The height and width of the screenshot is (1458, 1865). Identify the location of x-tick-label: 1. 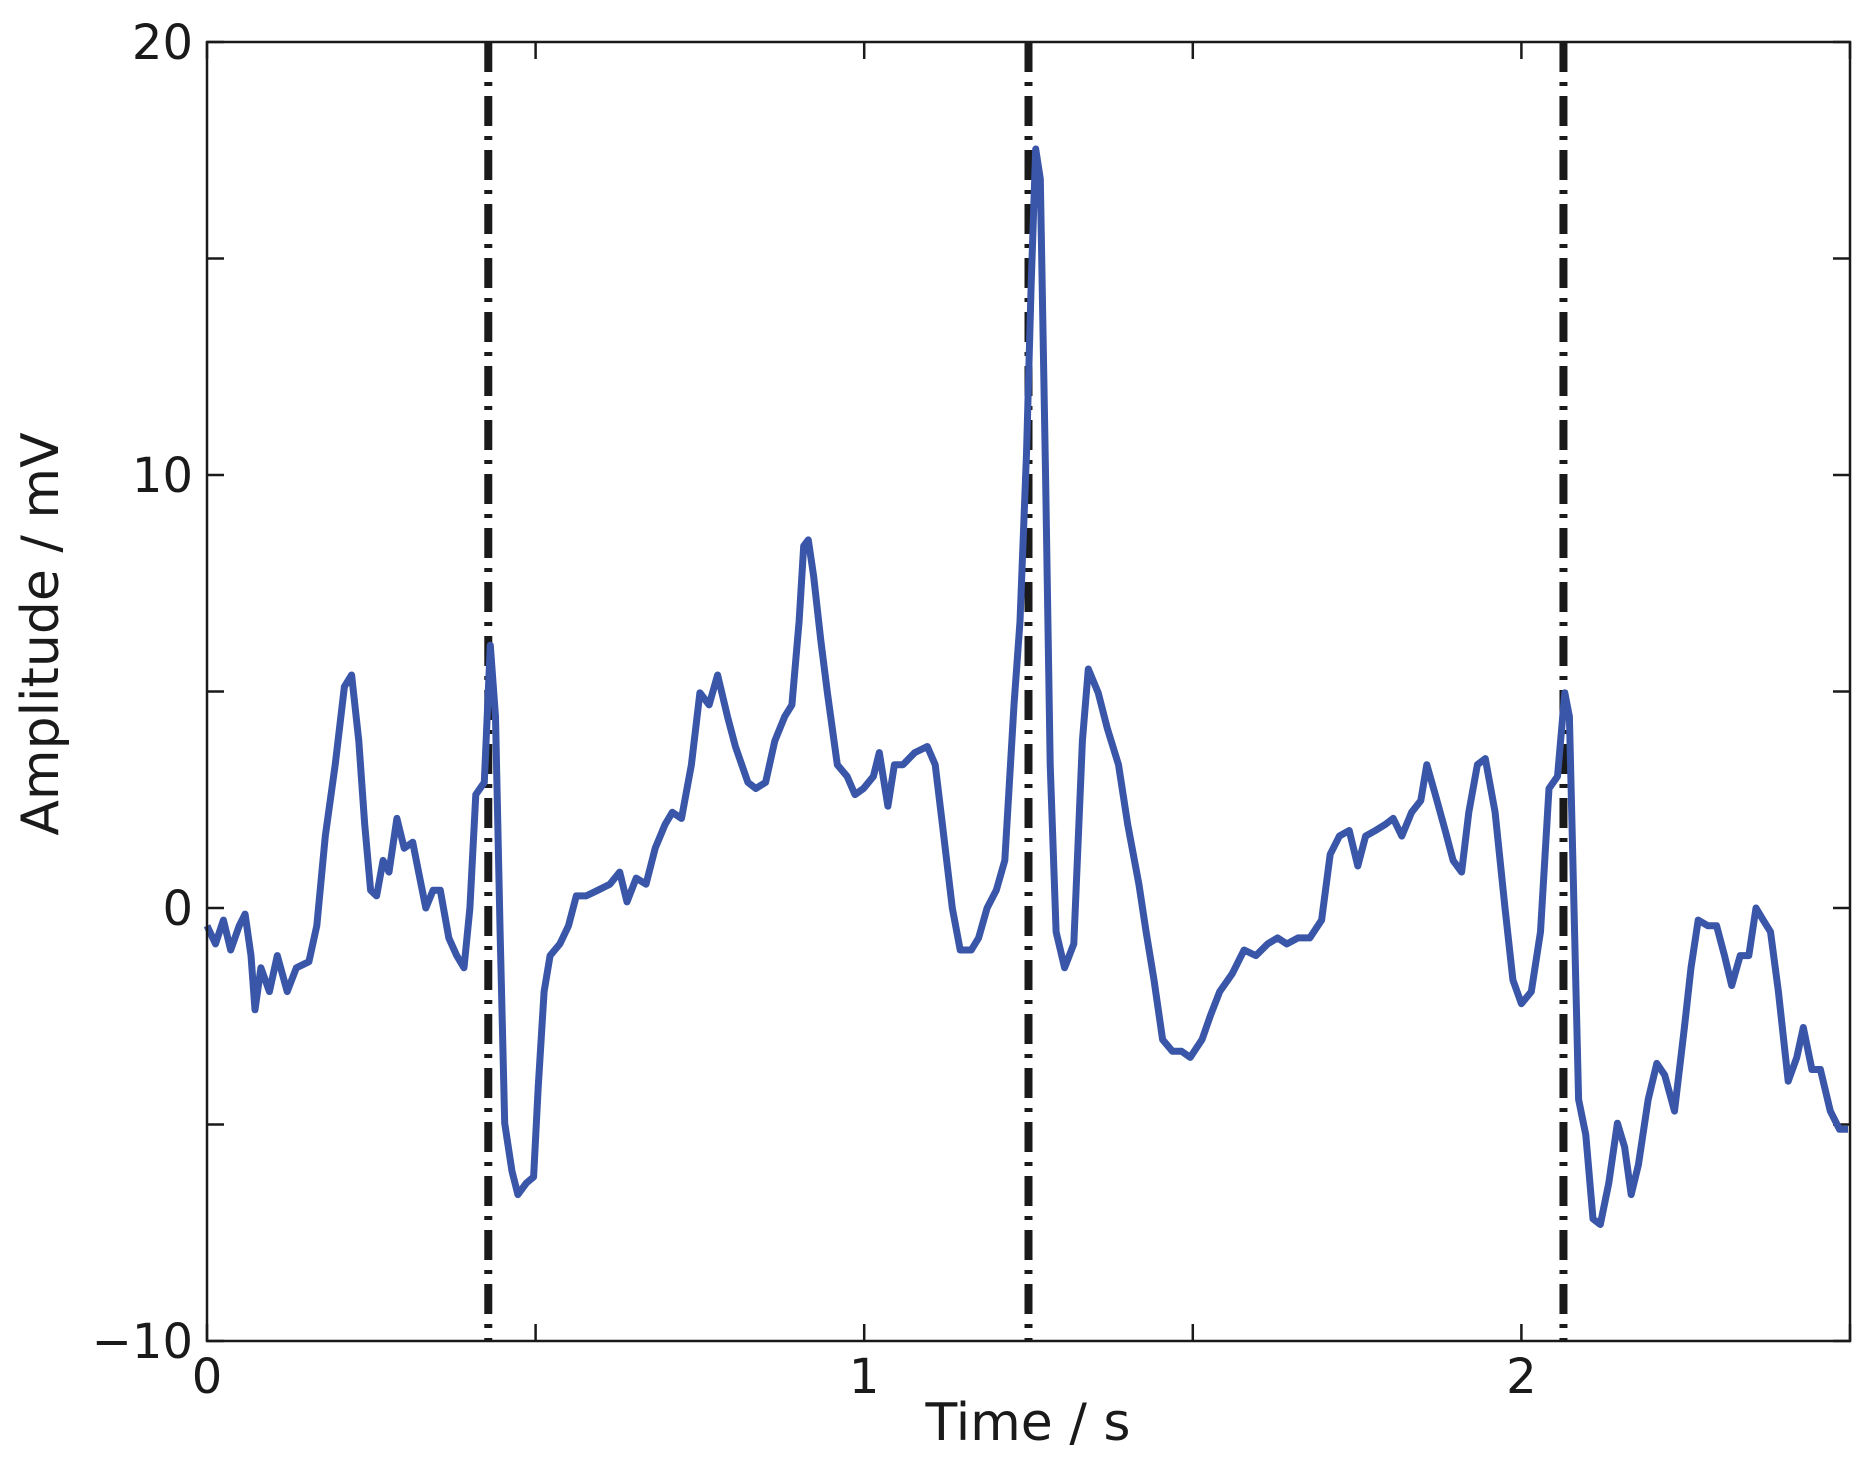
(864, 1377).